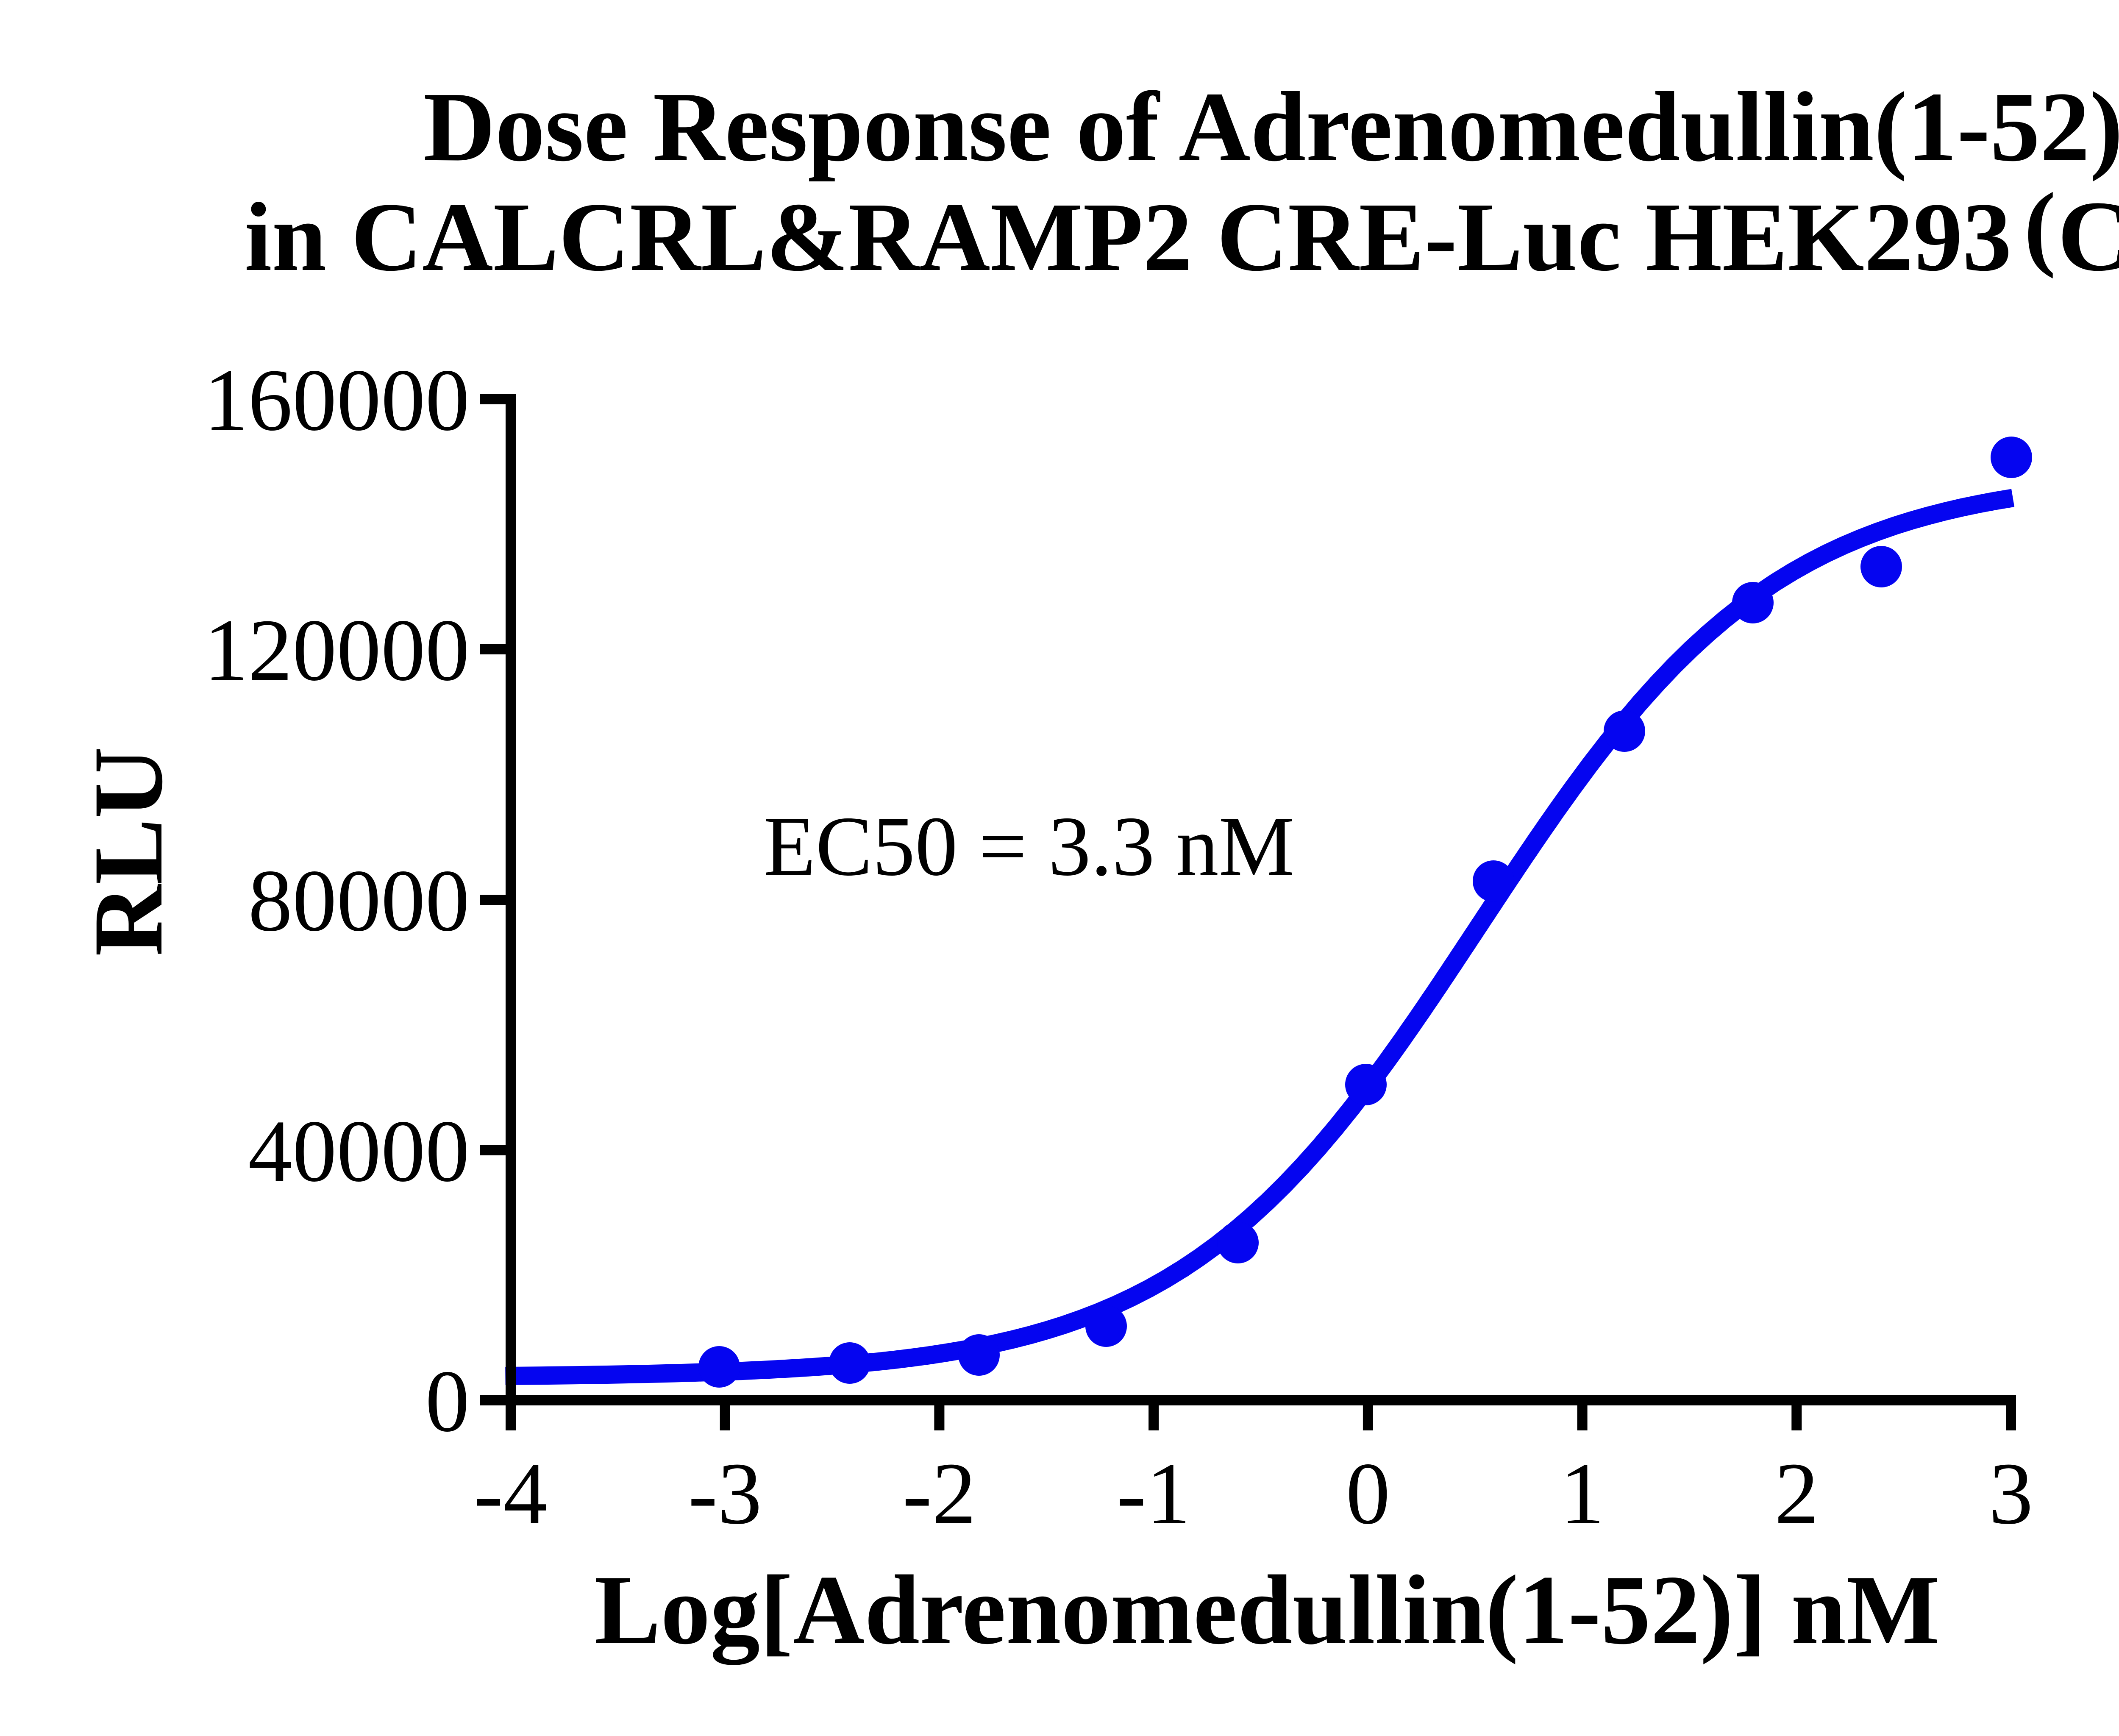 The width and height of the screenshot is (2119, 1736). What do you see at coordinates (1583, 1494) in the screenshot?
I see `svg-text: 1` at bounding box center [1583, 1494].